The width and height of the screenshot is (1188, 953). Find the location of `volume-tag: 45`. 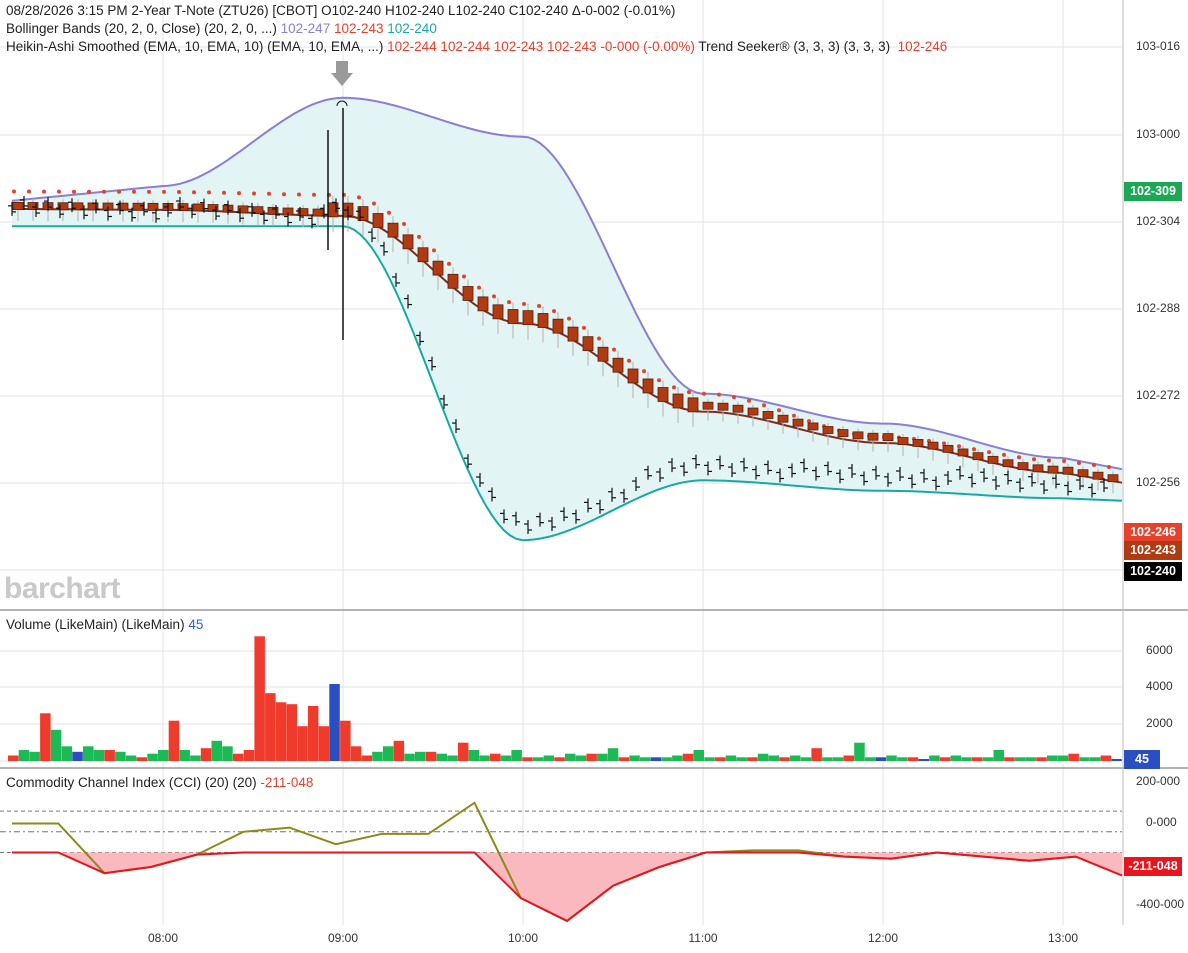

volume-tag: 45 is located at coordinates (1142, 759).